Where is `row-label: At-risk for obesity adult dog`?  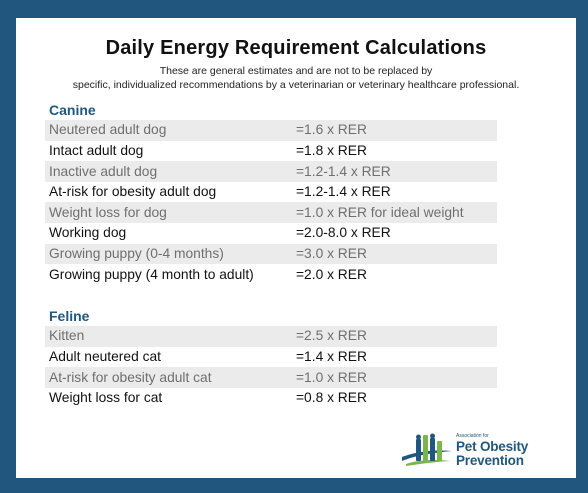
row-label: At-risk for obesity adult dog is located at coordinates (133, 192).